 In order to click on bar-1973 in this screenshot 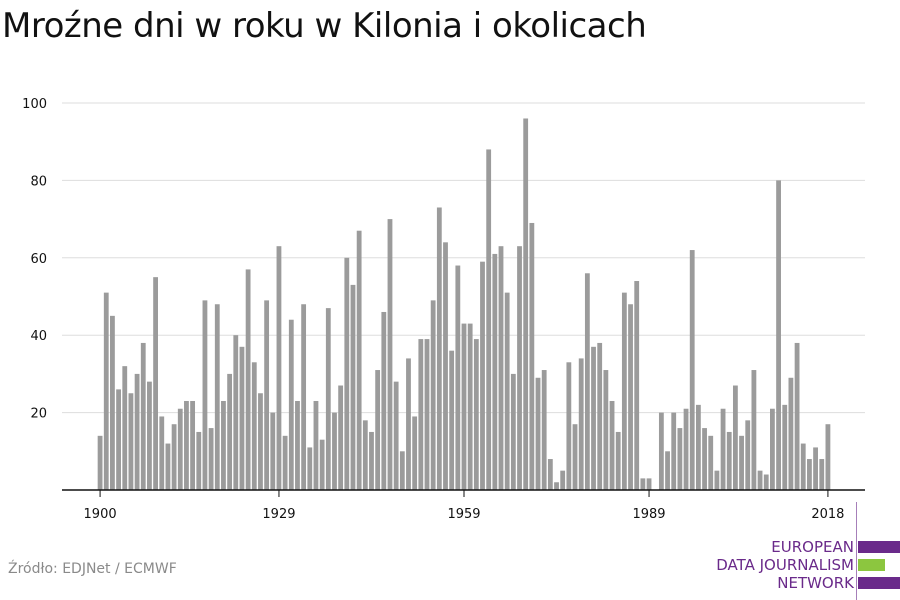, I will do `click(550, 474)`.